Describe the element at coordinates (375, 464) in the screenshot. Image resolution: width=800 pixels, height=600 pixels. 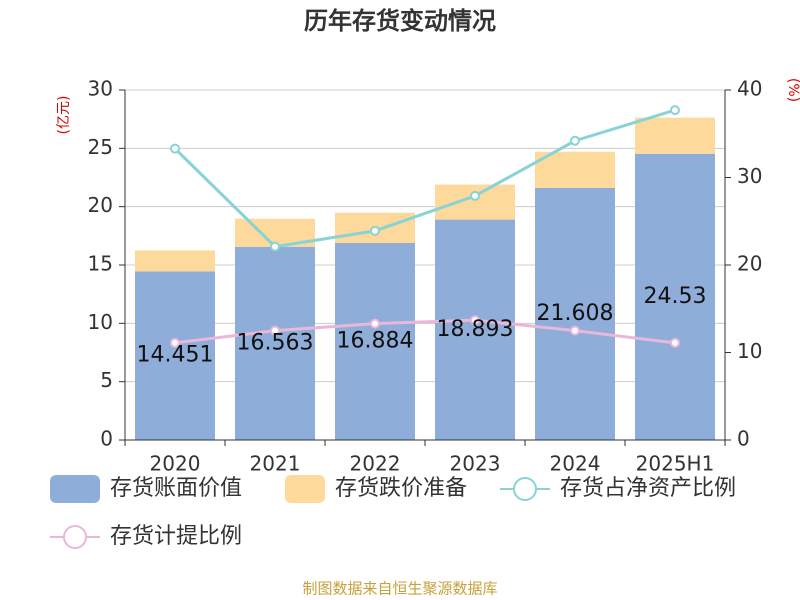
I see `x-tick-label: 2022` at that location.